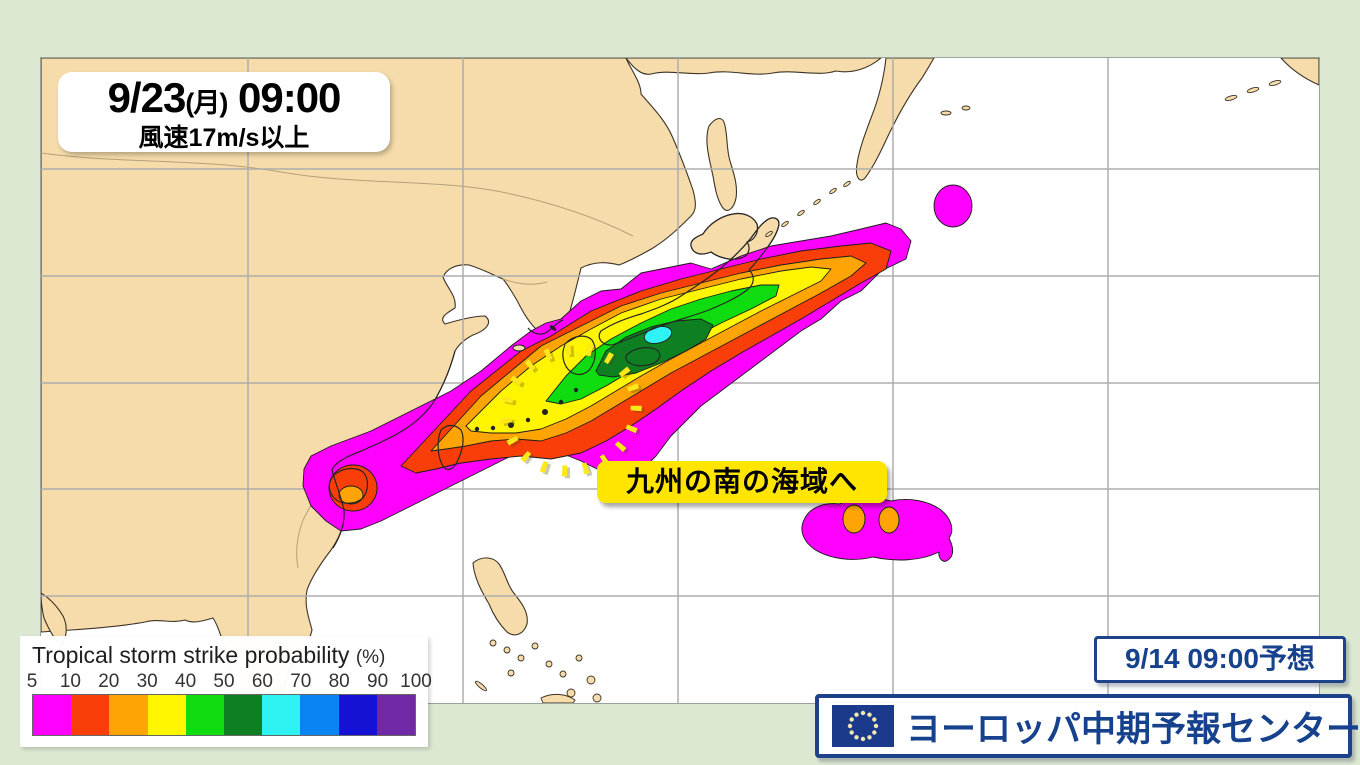 This screenshot has width=1360, height=765. What do you see at coordinates (378, 681) in the screenshot?
I see `legend-tick: 90` at bounding box center [378, 681].